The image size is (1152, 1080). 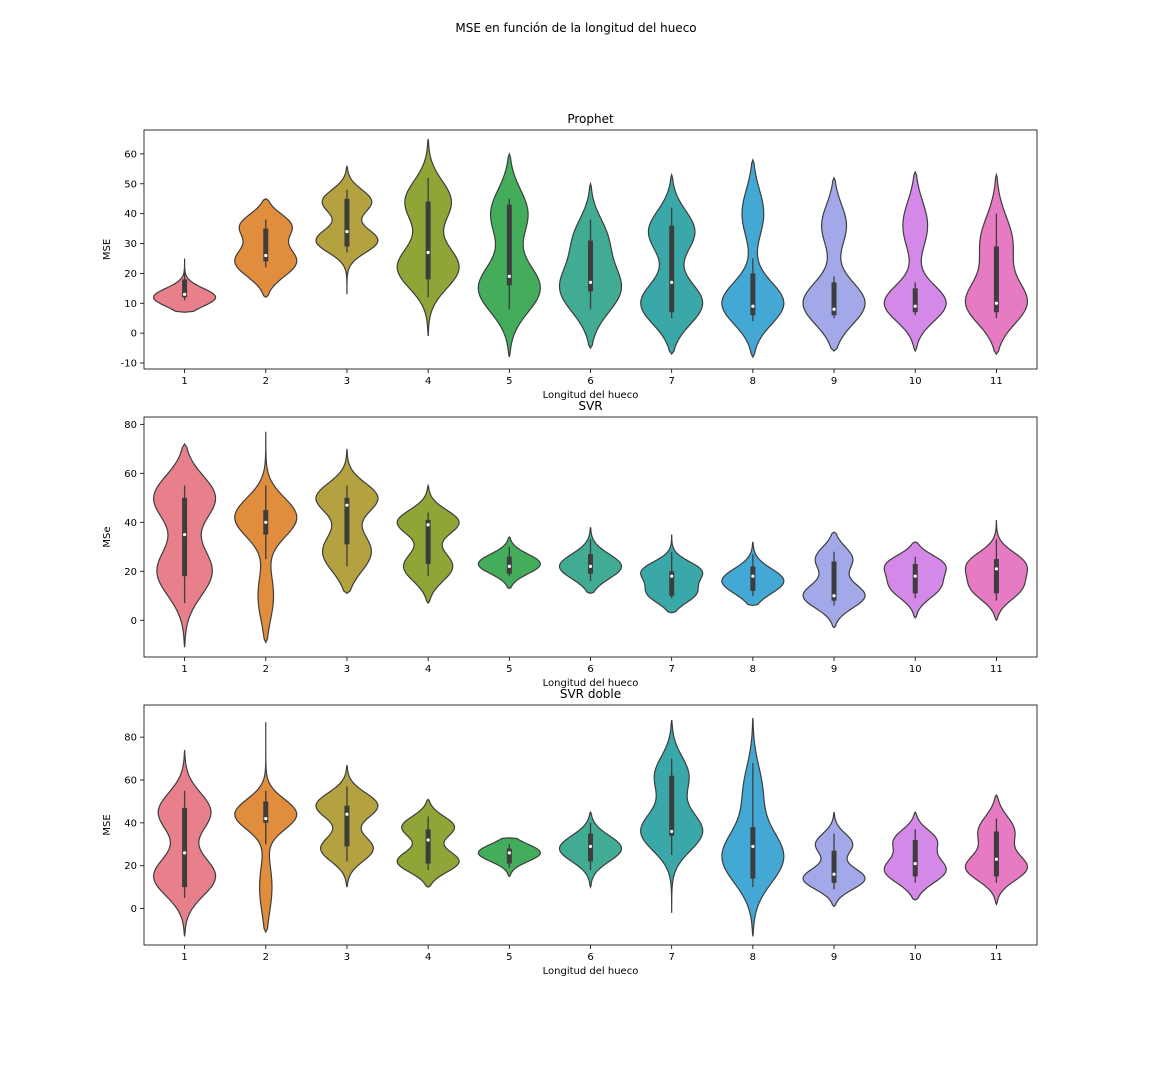 I want to click on y-axis-label: MSE, so click(x=107, y=824).